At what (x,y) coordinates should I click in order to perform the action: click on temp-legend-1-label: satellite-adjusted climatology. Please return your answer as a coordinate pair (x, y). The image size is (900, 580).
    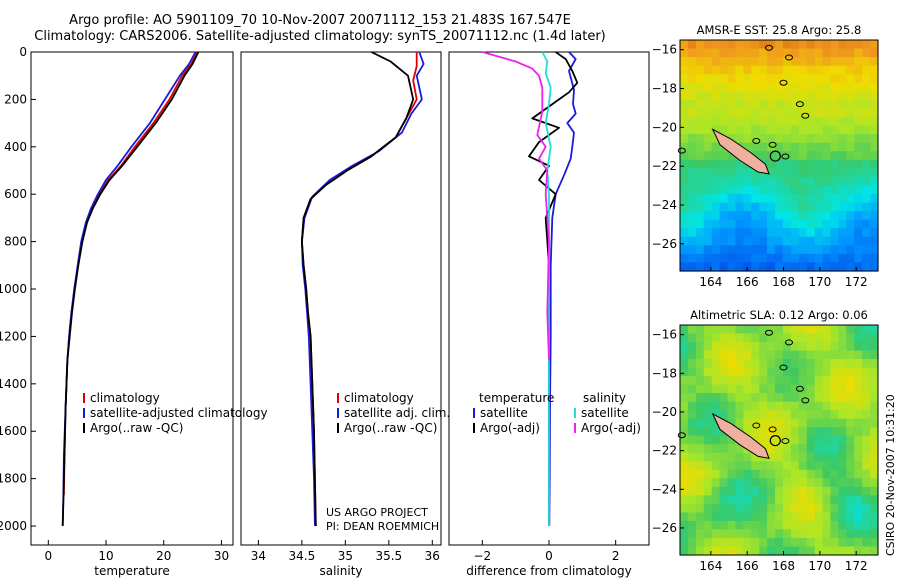
    Looking at the image, I should click on (179, 413).